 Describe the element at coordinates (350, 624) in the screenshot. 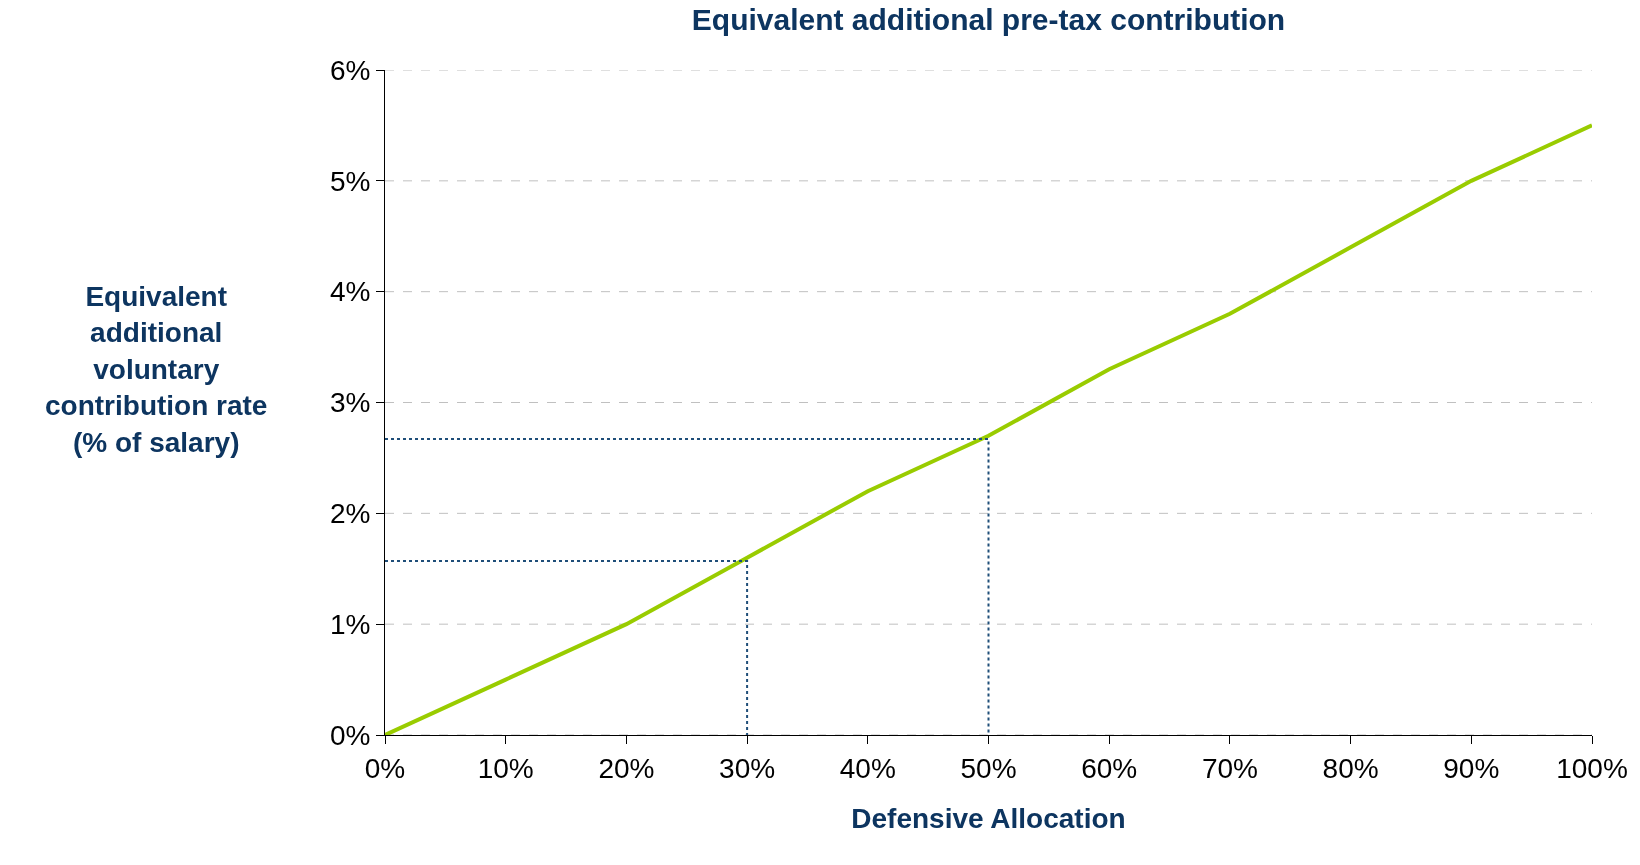

I see `y-tick-label: 1%` at that location.